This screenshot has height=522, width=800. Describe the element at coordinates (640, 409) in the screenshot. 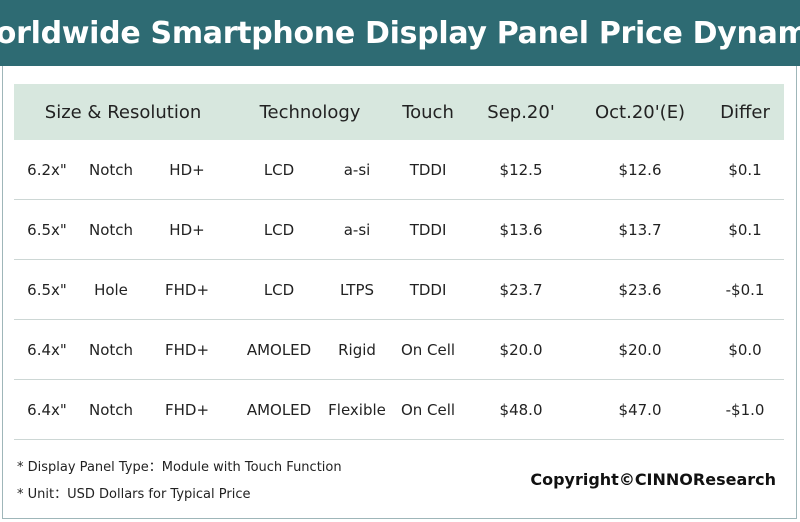

I see `table-cell: $47.0` at that location.